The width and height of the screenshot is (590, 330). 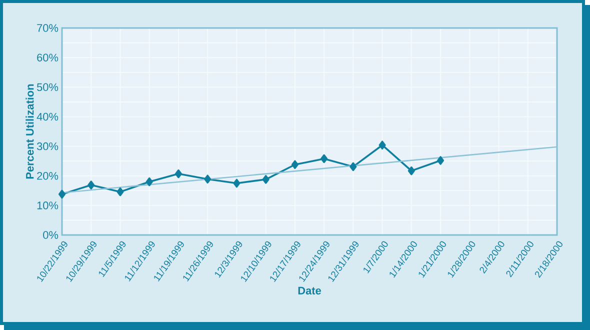 What do you see at coordinates (30, 131) in the screenshot?
I see `y-axis-title: Percent Utilization` at bounding box center [30, 131].